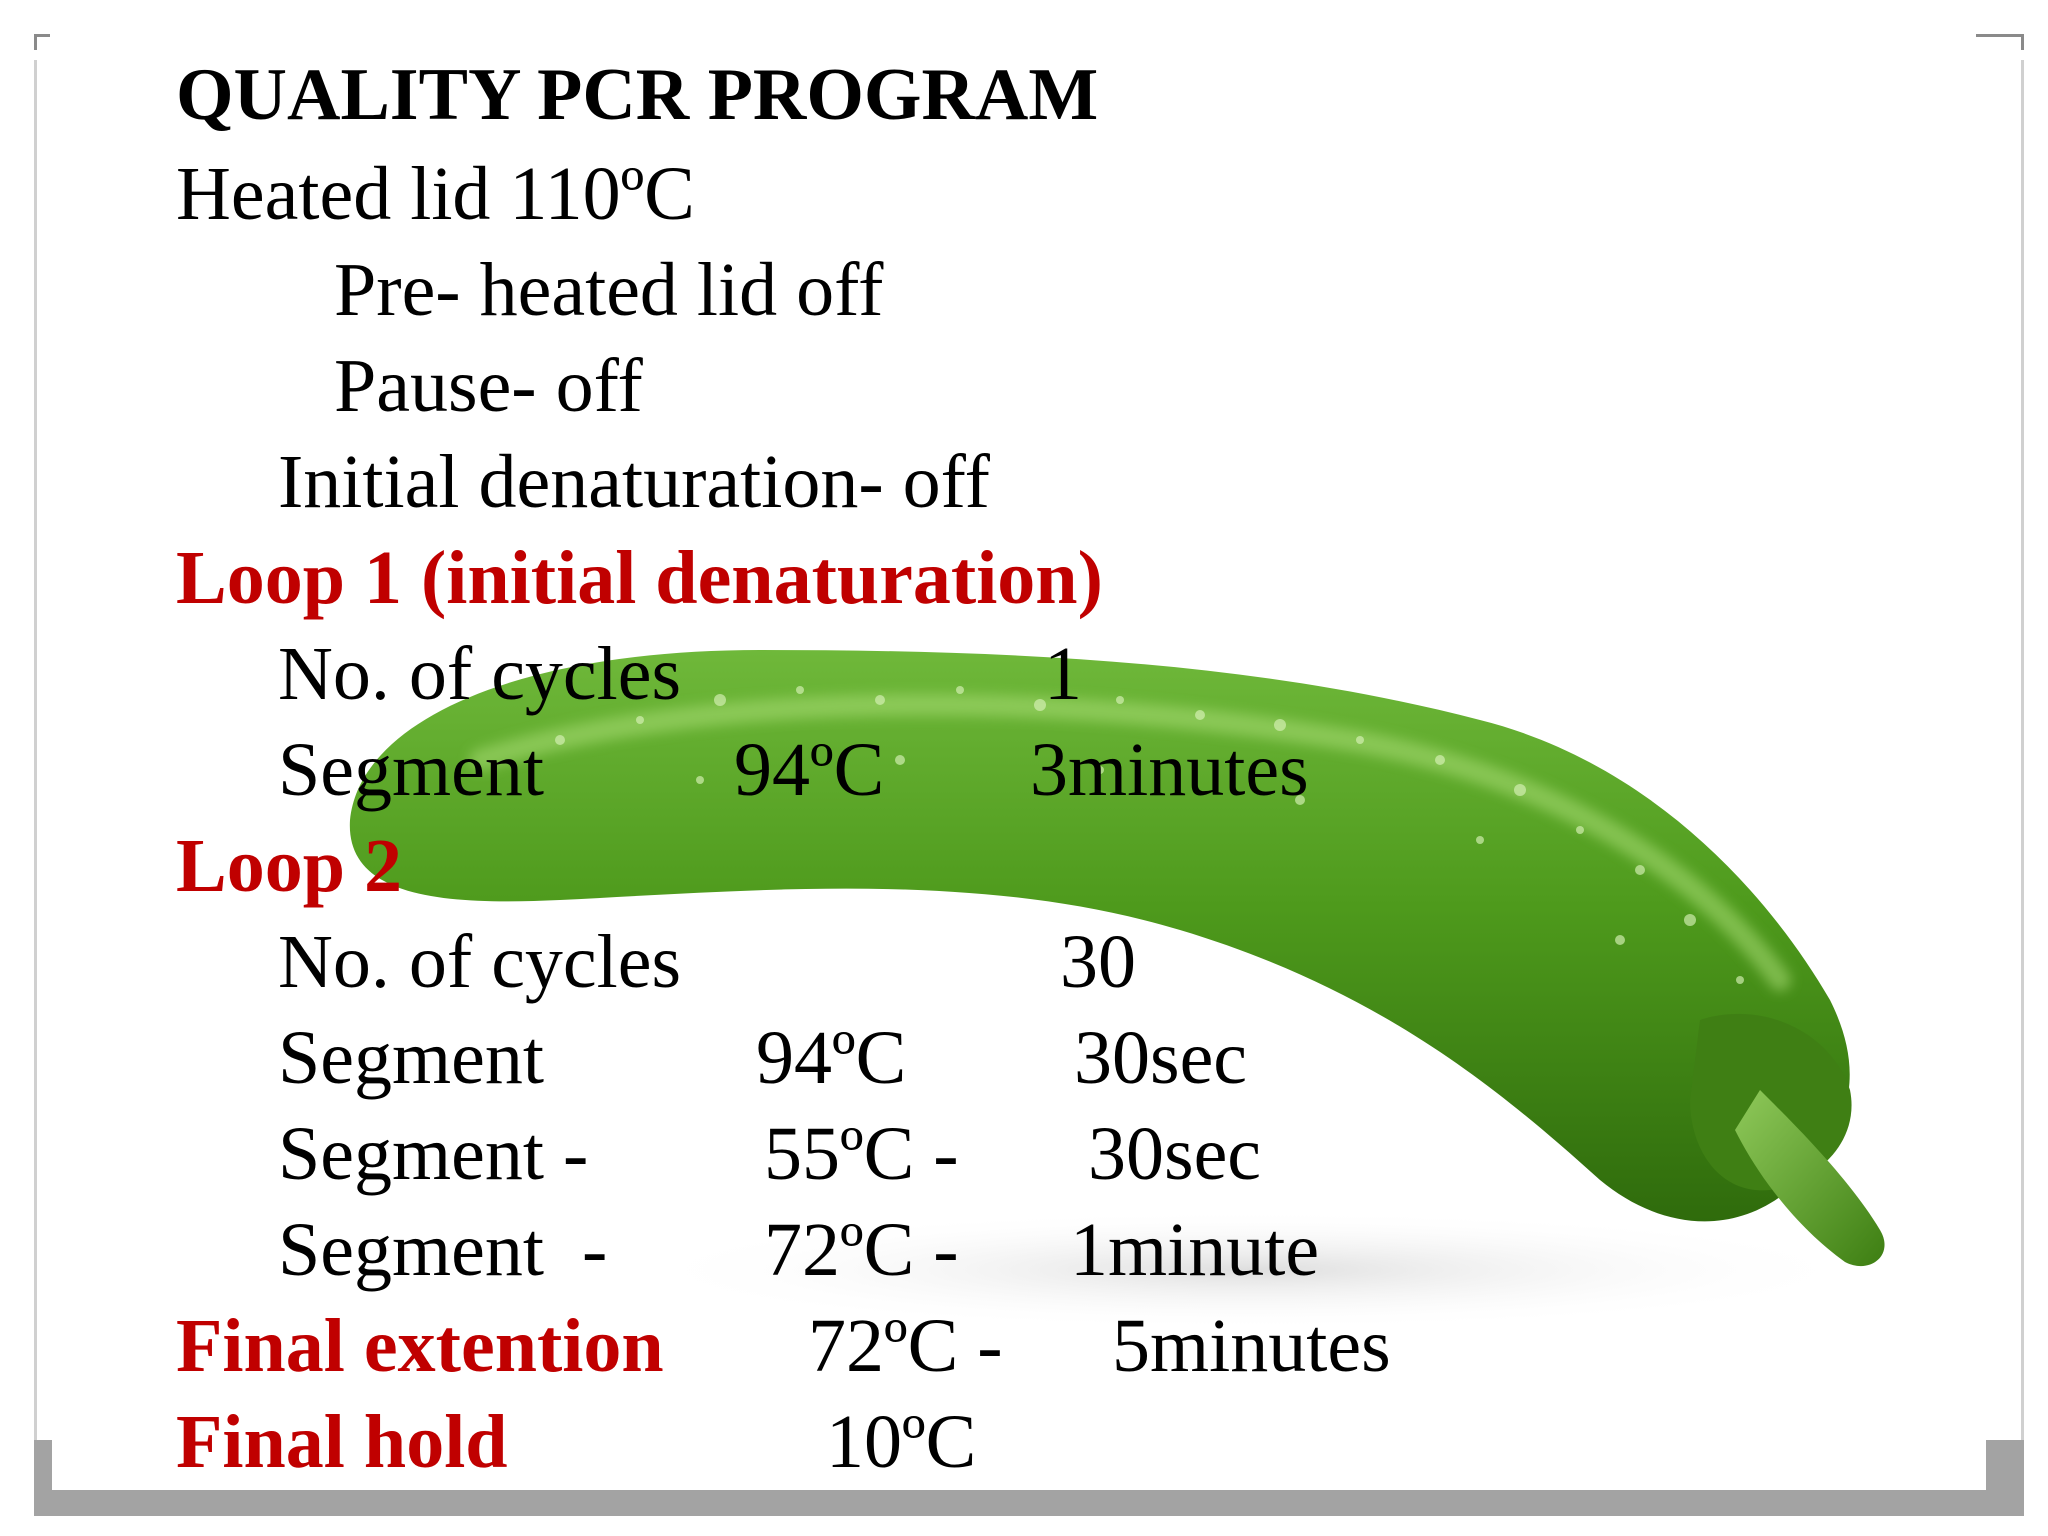  Describe the element at coordinates (861, 1154) in the screenshot. I see `loop2-segment-2-temp: 55ºC -` at that location.